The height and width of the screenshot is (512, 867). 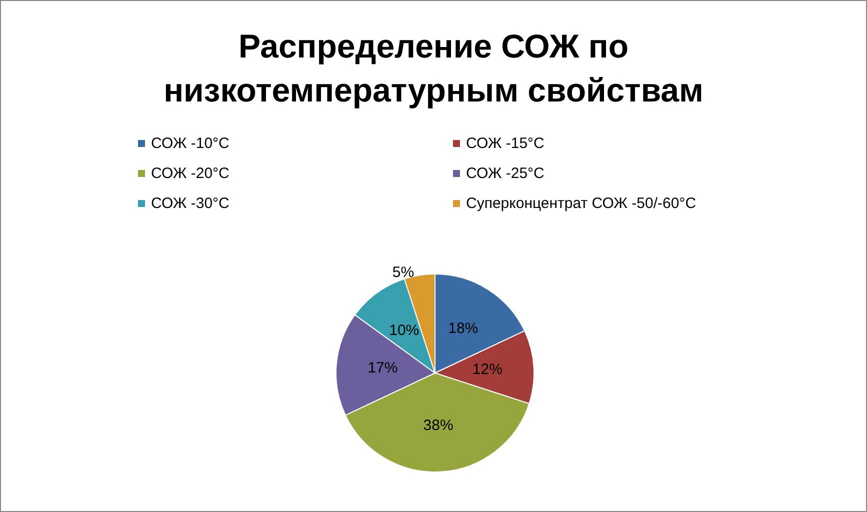 I want to click on data-label: 12%, so click(x=487, y=369).